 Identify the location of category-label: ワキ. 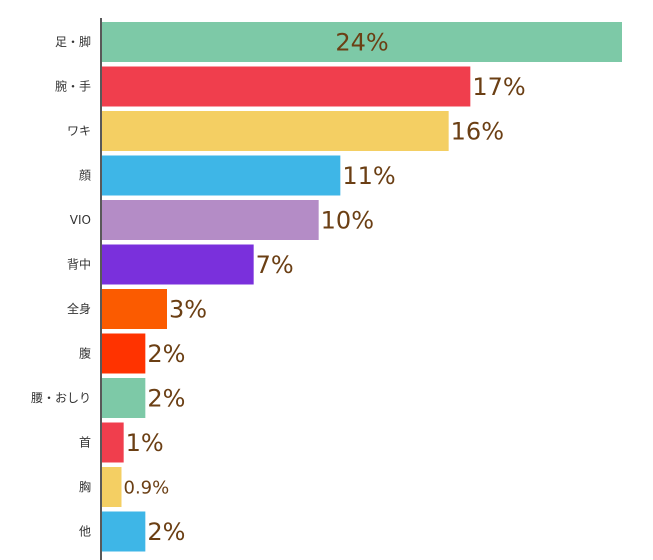
(79, 131).